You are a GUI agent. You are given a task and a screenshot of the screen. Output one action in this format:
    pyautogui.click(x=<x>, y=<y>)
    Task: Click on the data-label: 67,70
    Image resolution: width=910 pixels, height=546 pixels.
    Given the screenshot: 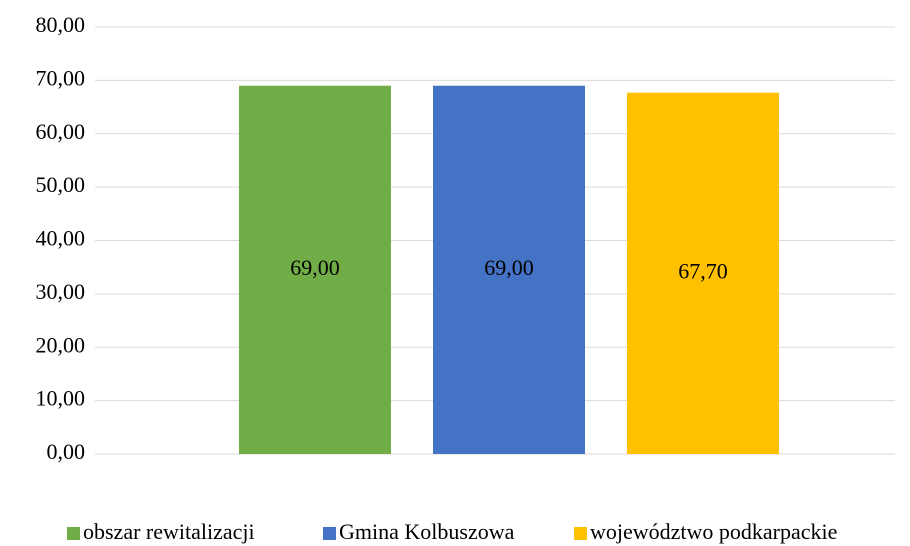 What is the action you would take?
    pyautogui.click(x=703, y=270)
    